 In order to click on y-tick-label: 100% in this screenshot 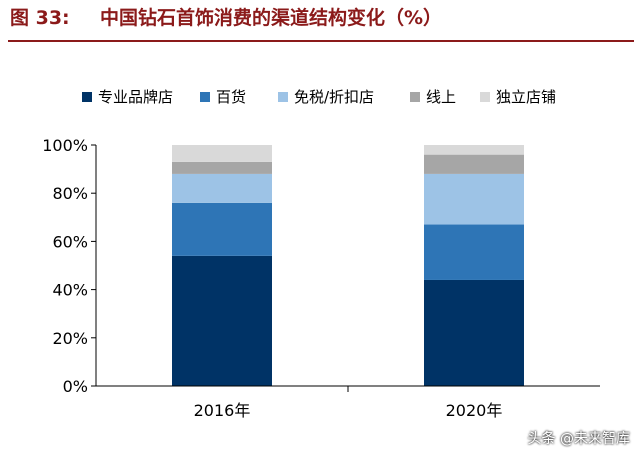, I will do `click(65, 145)`.